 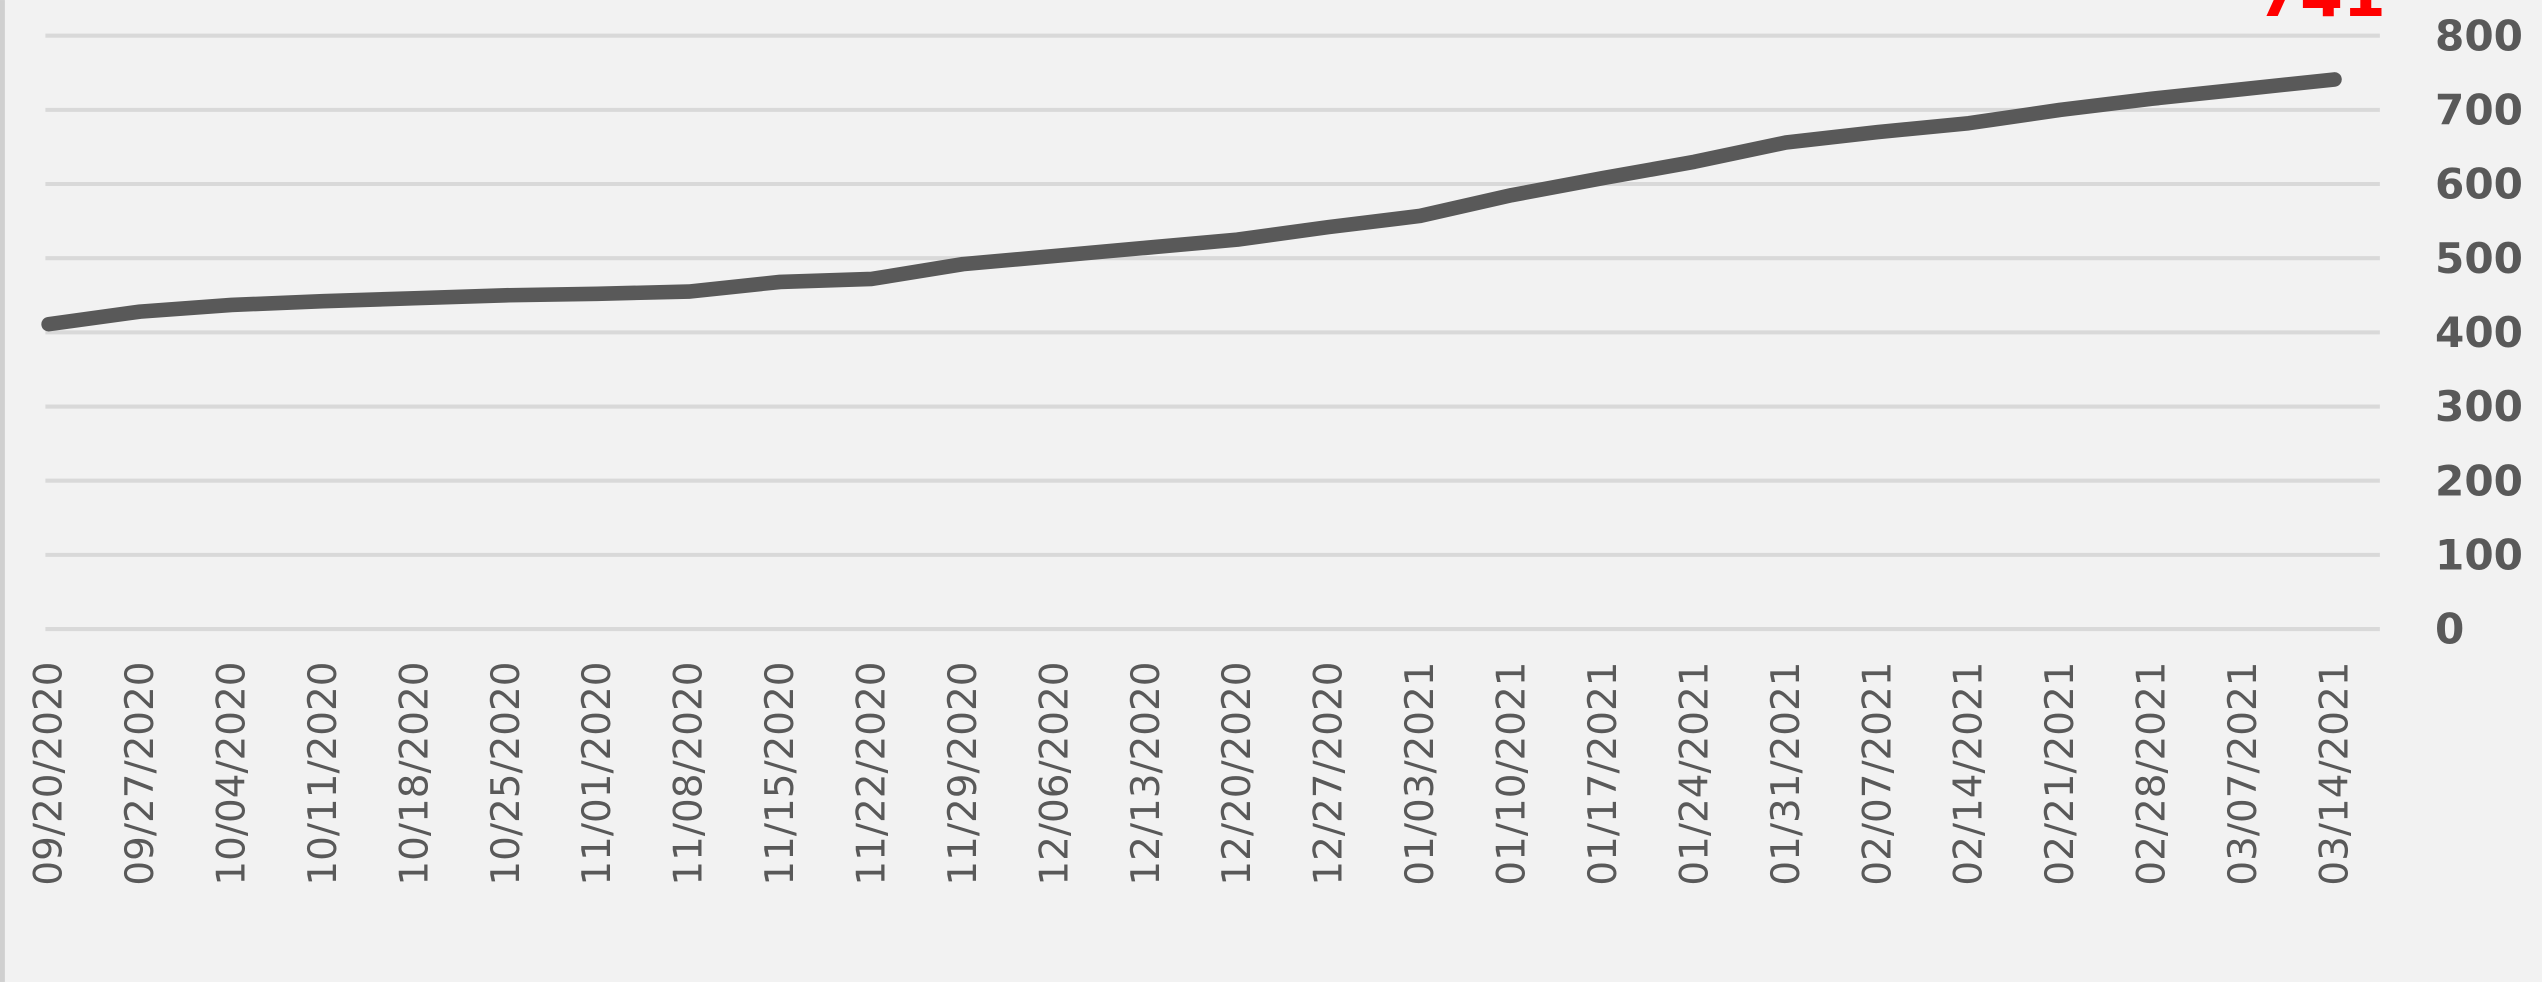 What do you see at coordinates (1603, 773) in the screenshot?
I see `x-tick-label: 01/17/2021` at bounding box center [1603, 773].